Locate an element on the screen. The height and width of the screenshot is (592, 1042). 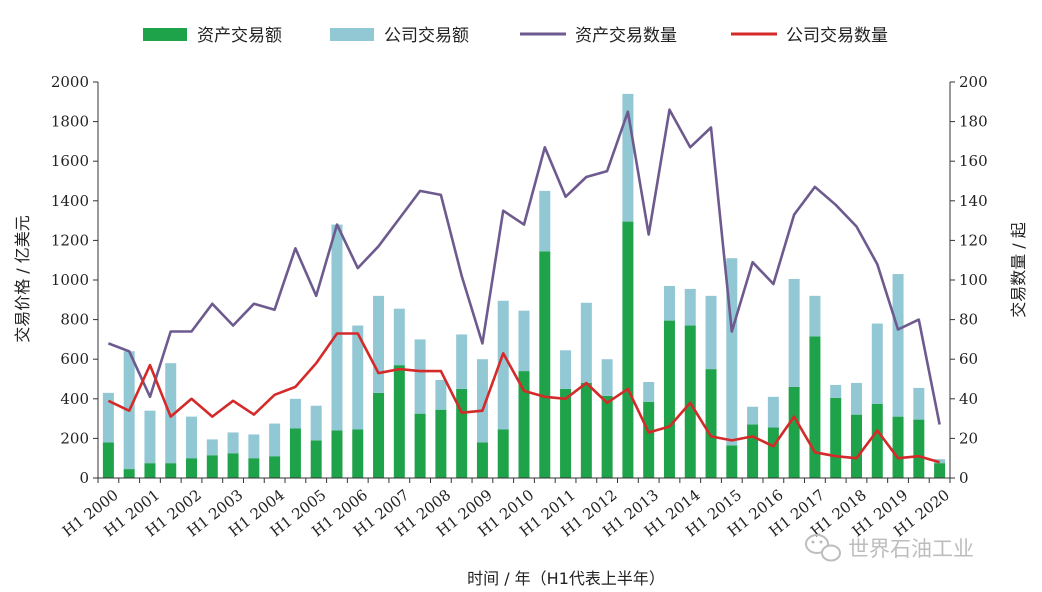
y-left-tick-label-0: 0 is located at coordinates (84, 478).